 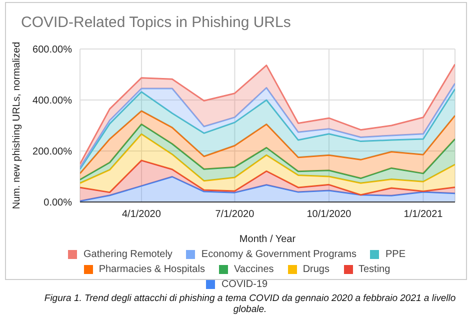 I want to click on y-tick-label: 0.00%, so click(x=58, y=203).